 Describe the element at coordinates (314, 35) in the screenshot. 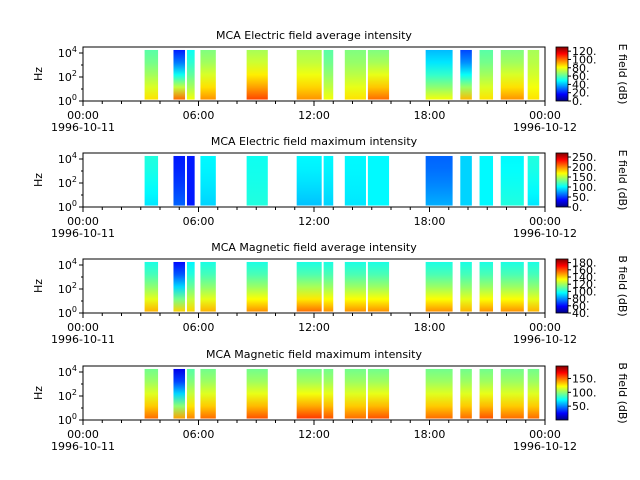

I see `panel-title: MCA Electric field average intensity` at that location.